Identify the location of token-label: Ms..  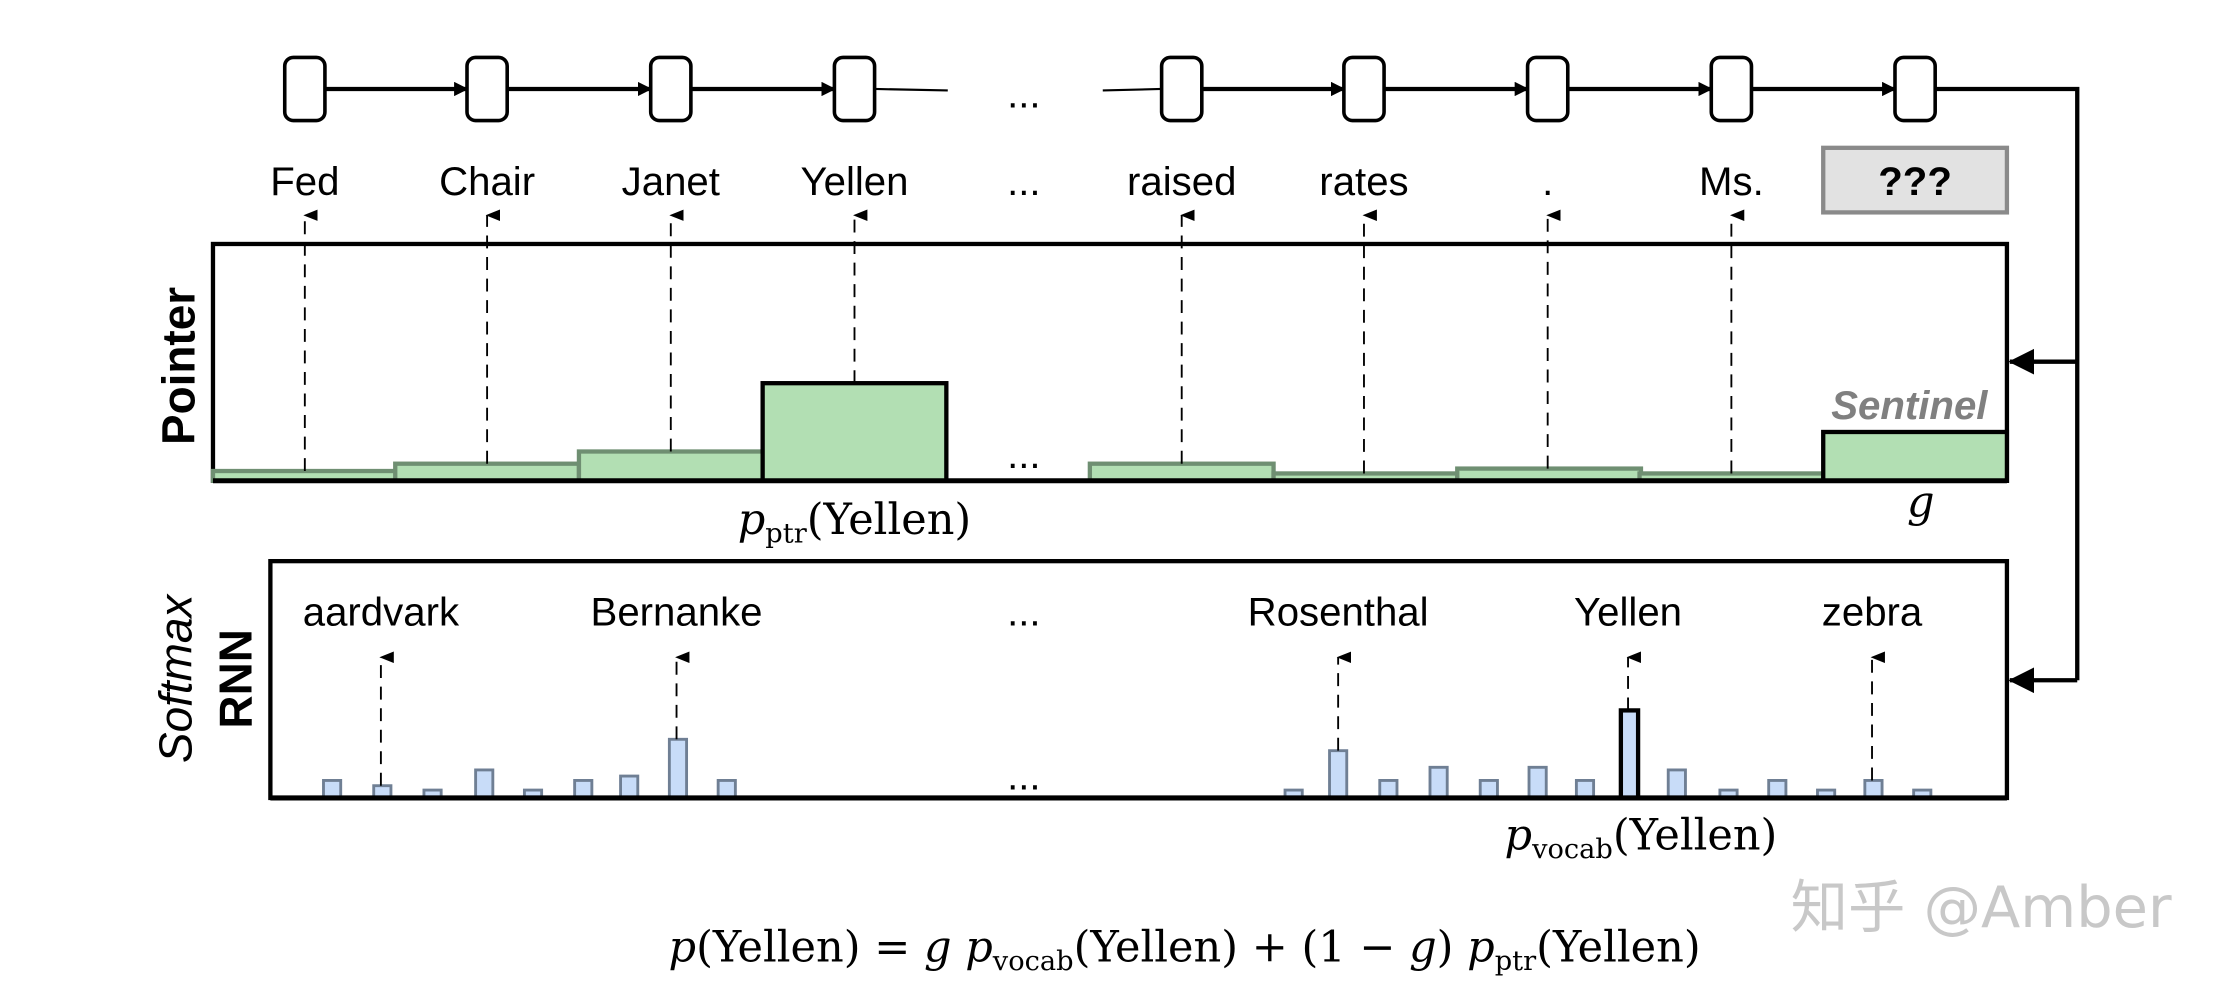
(1731, 181).